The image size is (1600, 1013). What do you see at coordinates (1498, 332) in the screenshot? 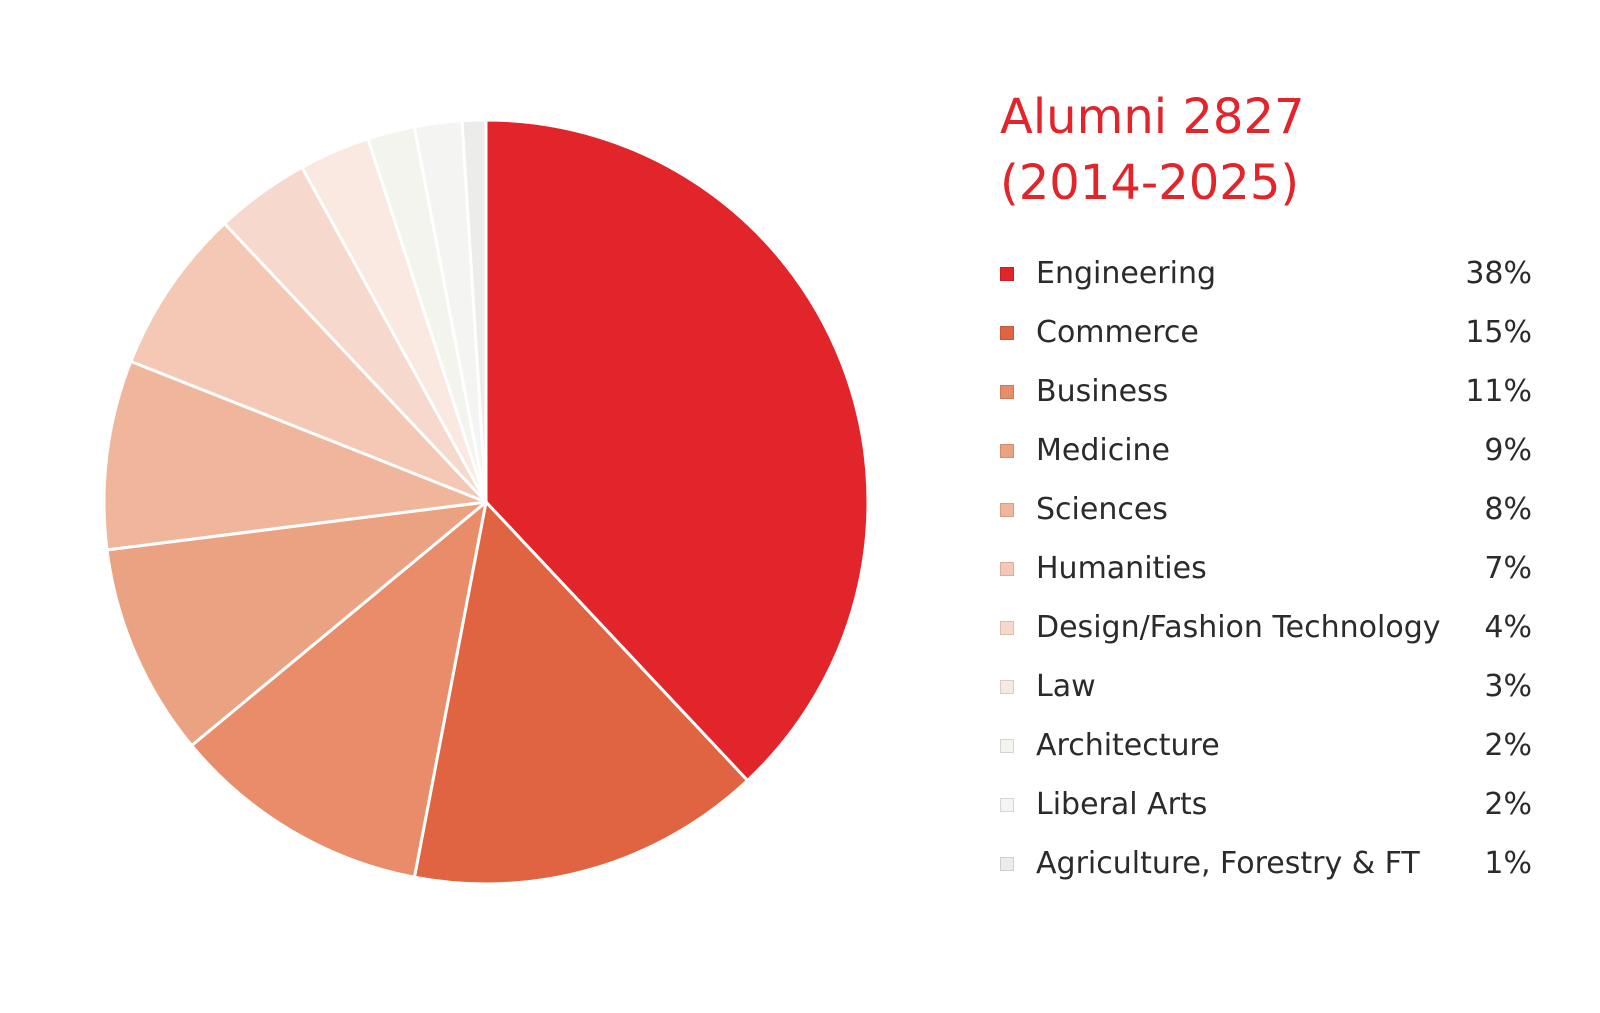
I see `legend-value: 15%` at bounding box center [1498, 332].